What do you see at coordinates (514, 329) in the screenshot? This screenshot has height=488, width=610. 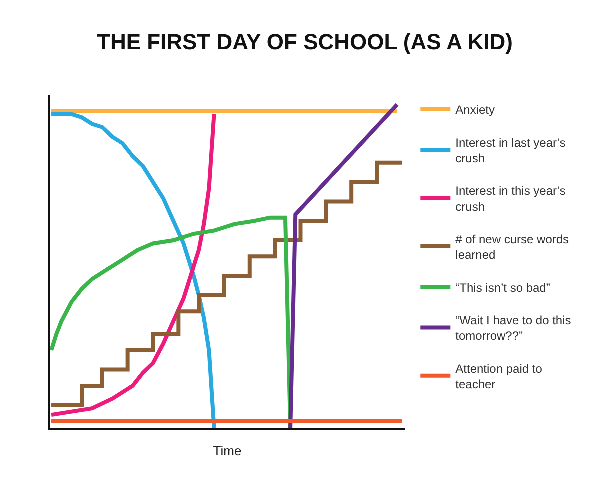 I see `legend-label: “Wait I have to do this tomorrow??”` at bounding box center [514, 329].